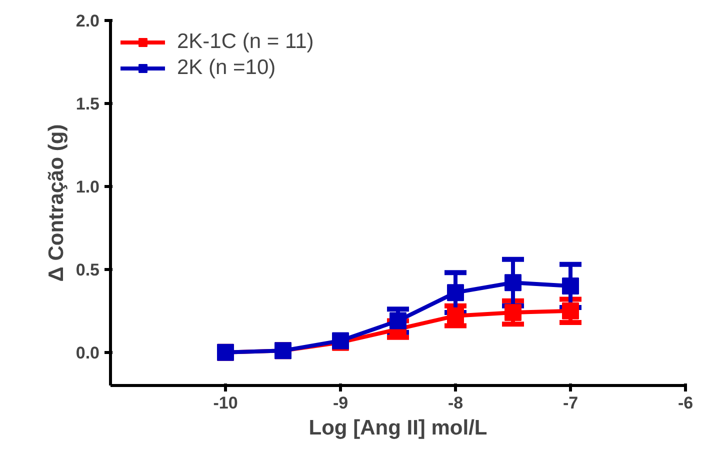  What do you see at coordinates (245, 42) in the screenshot?
I see `legend-label: 2K-1C (n = 11)` at bounding box center [245, 42].